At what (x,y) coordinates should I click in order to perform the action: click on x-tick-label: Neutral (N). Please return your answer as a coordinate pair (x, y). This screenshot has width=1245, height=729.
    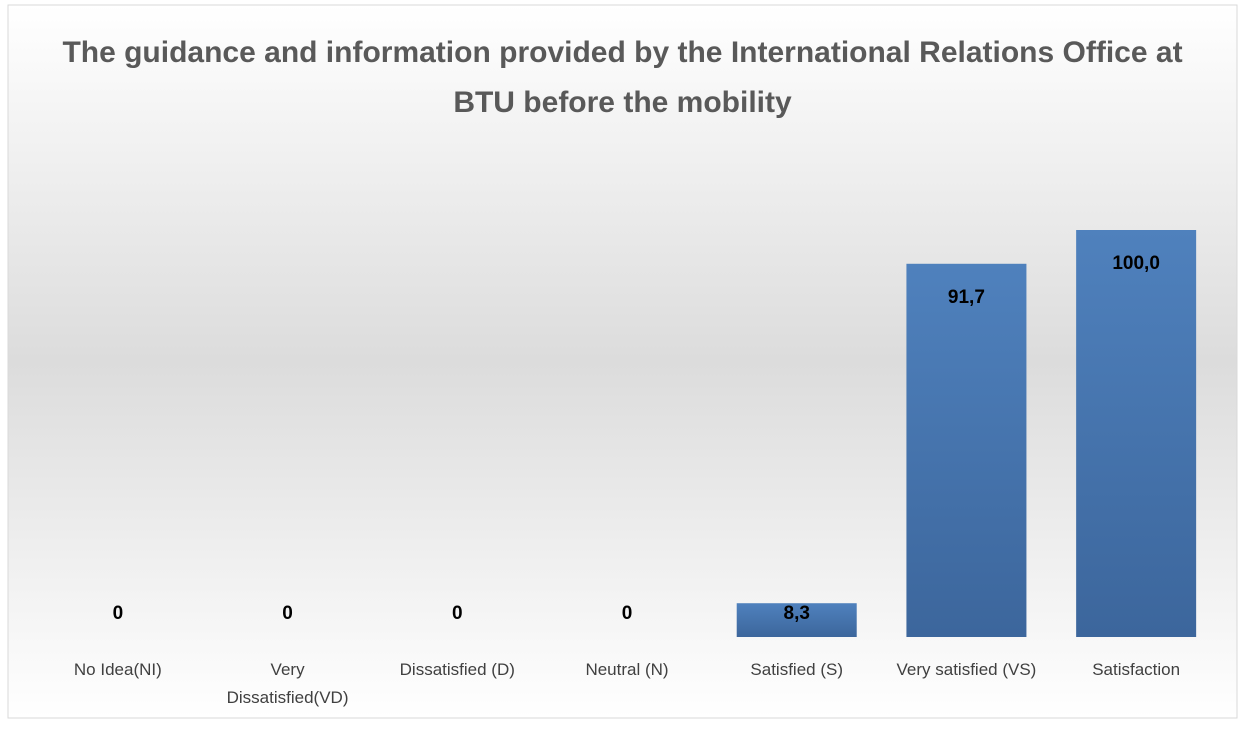
    Looking at the image, I should click on (627, 669).